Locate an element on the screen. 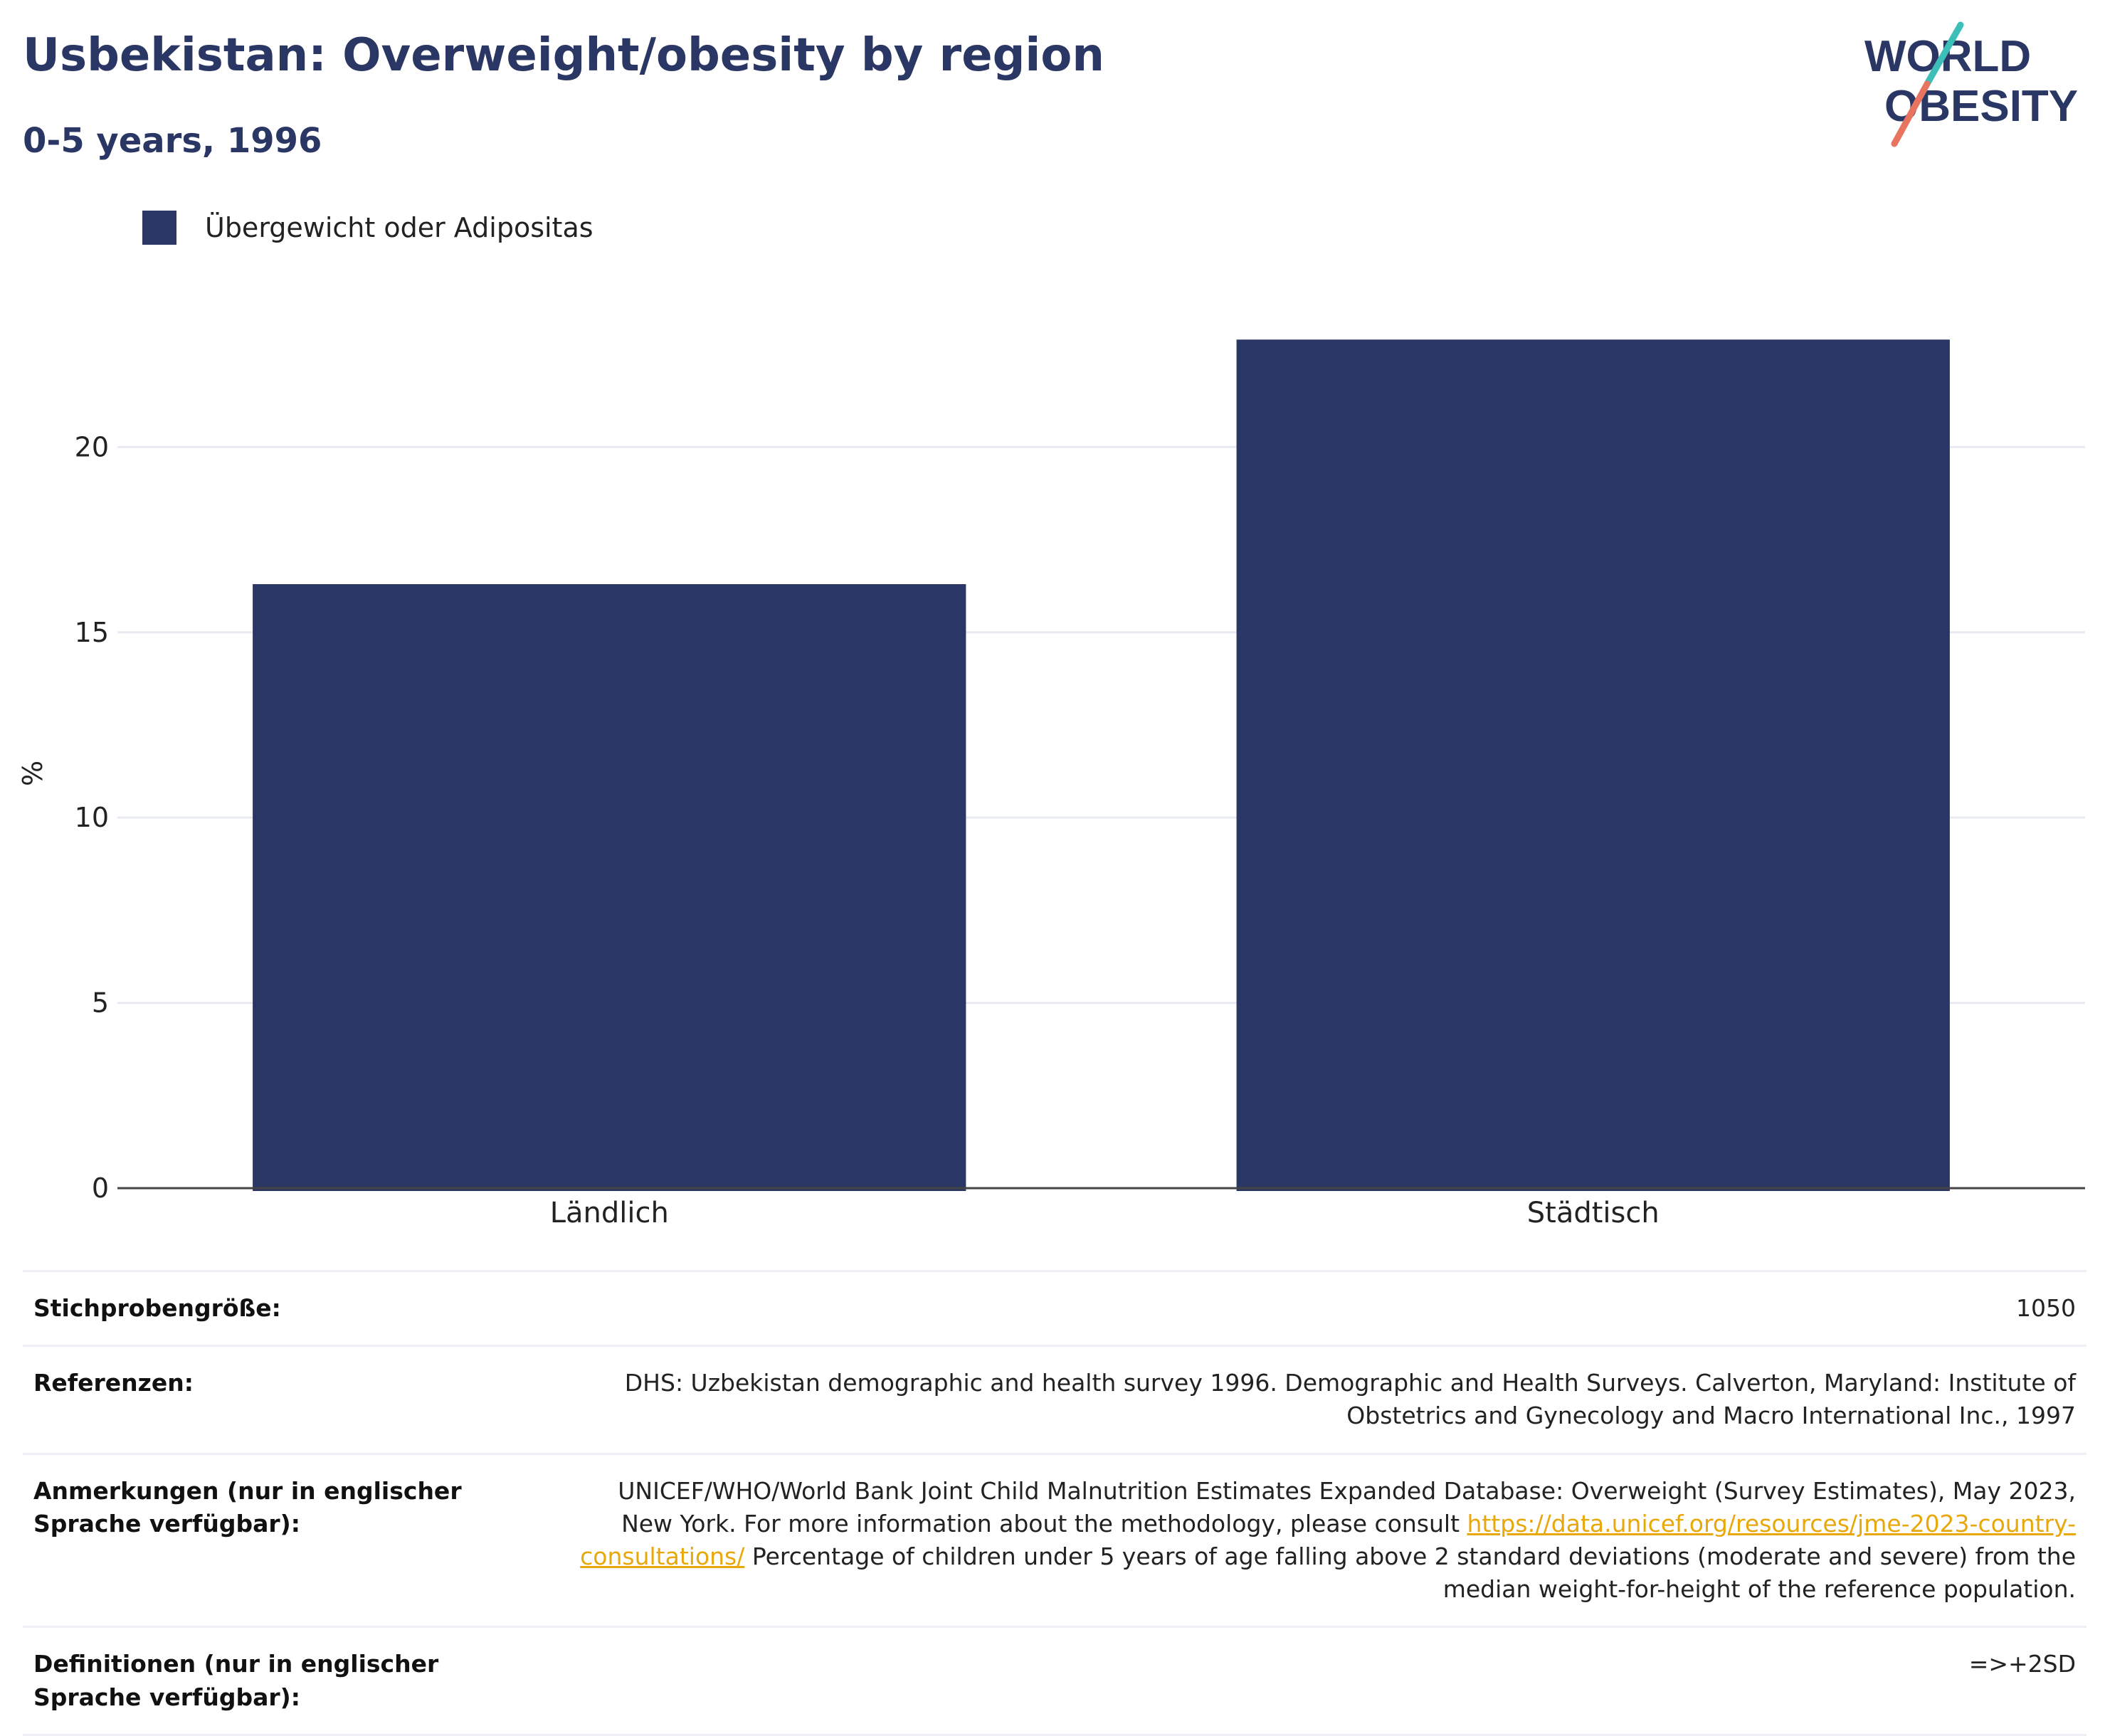 The image size is (2105, 1736). x-tick-label: Ländlich is located at coordinates (609, 1213).